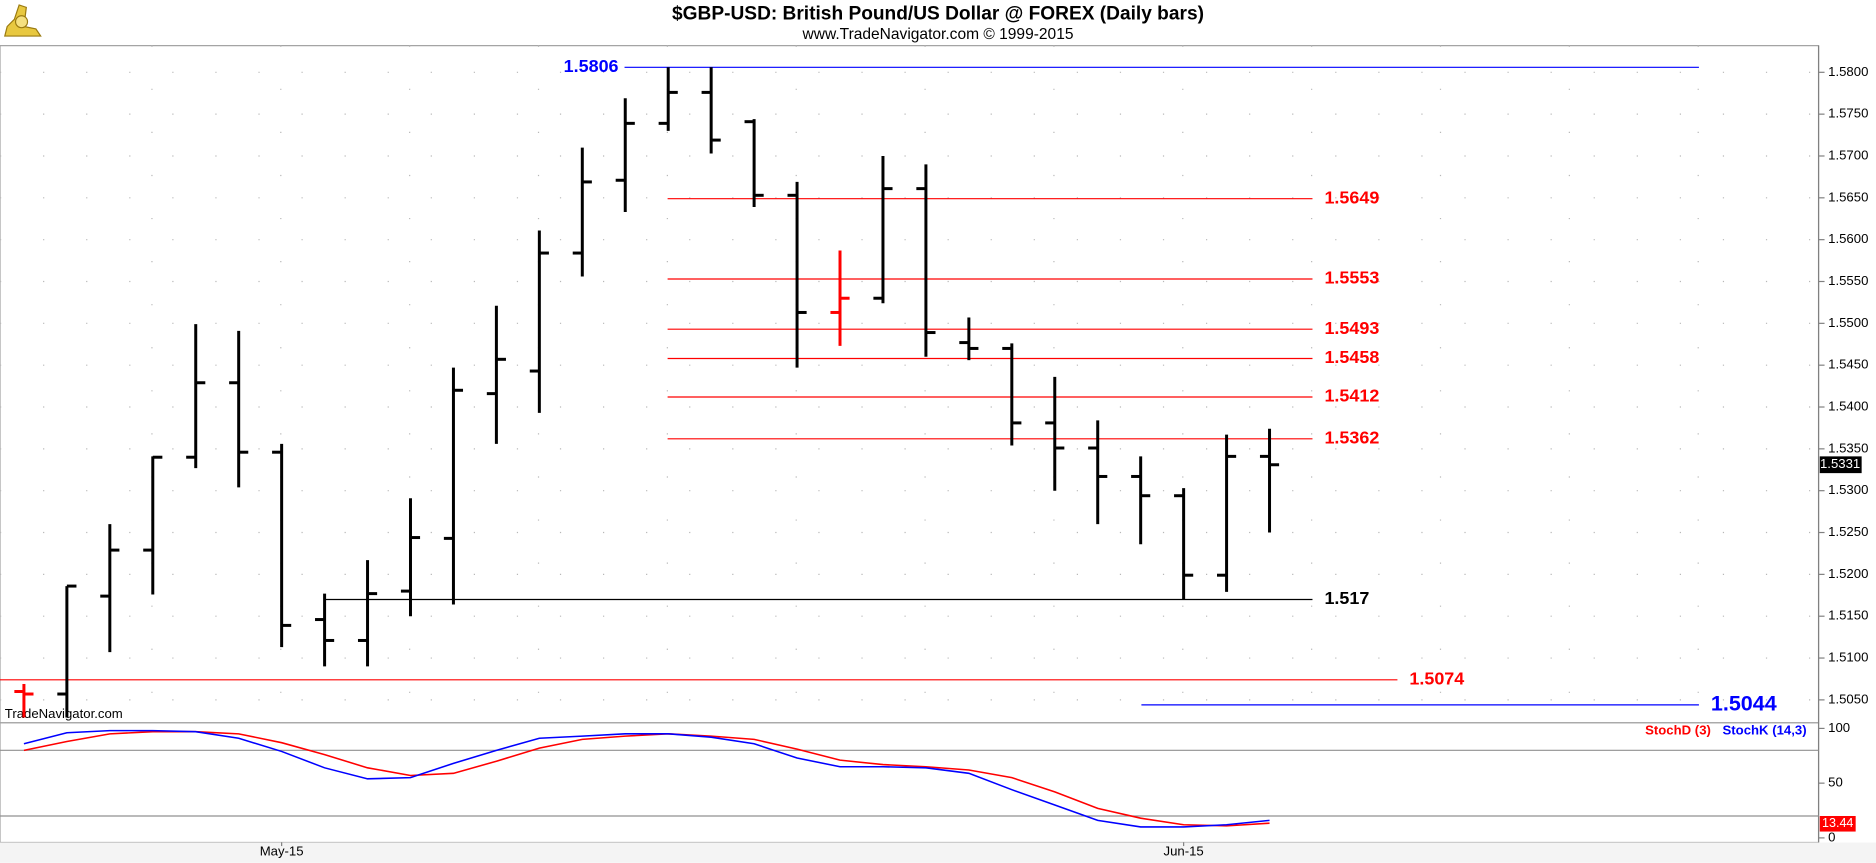  I want to click on y-tick-label: 1.5200, so click(1848, 573).